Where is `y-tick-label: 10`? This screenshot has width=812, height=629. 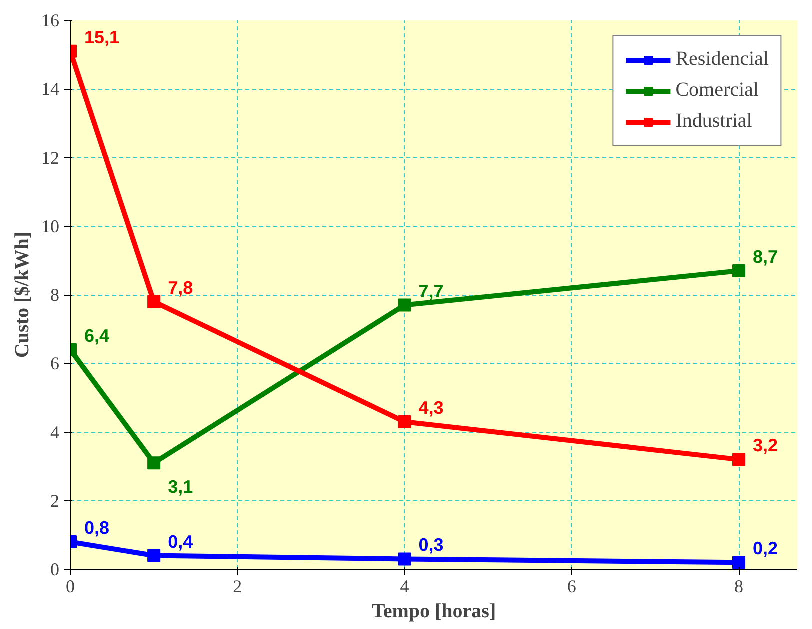
y-tick-label: 10 is located at coordinates (51, 226).